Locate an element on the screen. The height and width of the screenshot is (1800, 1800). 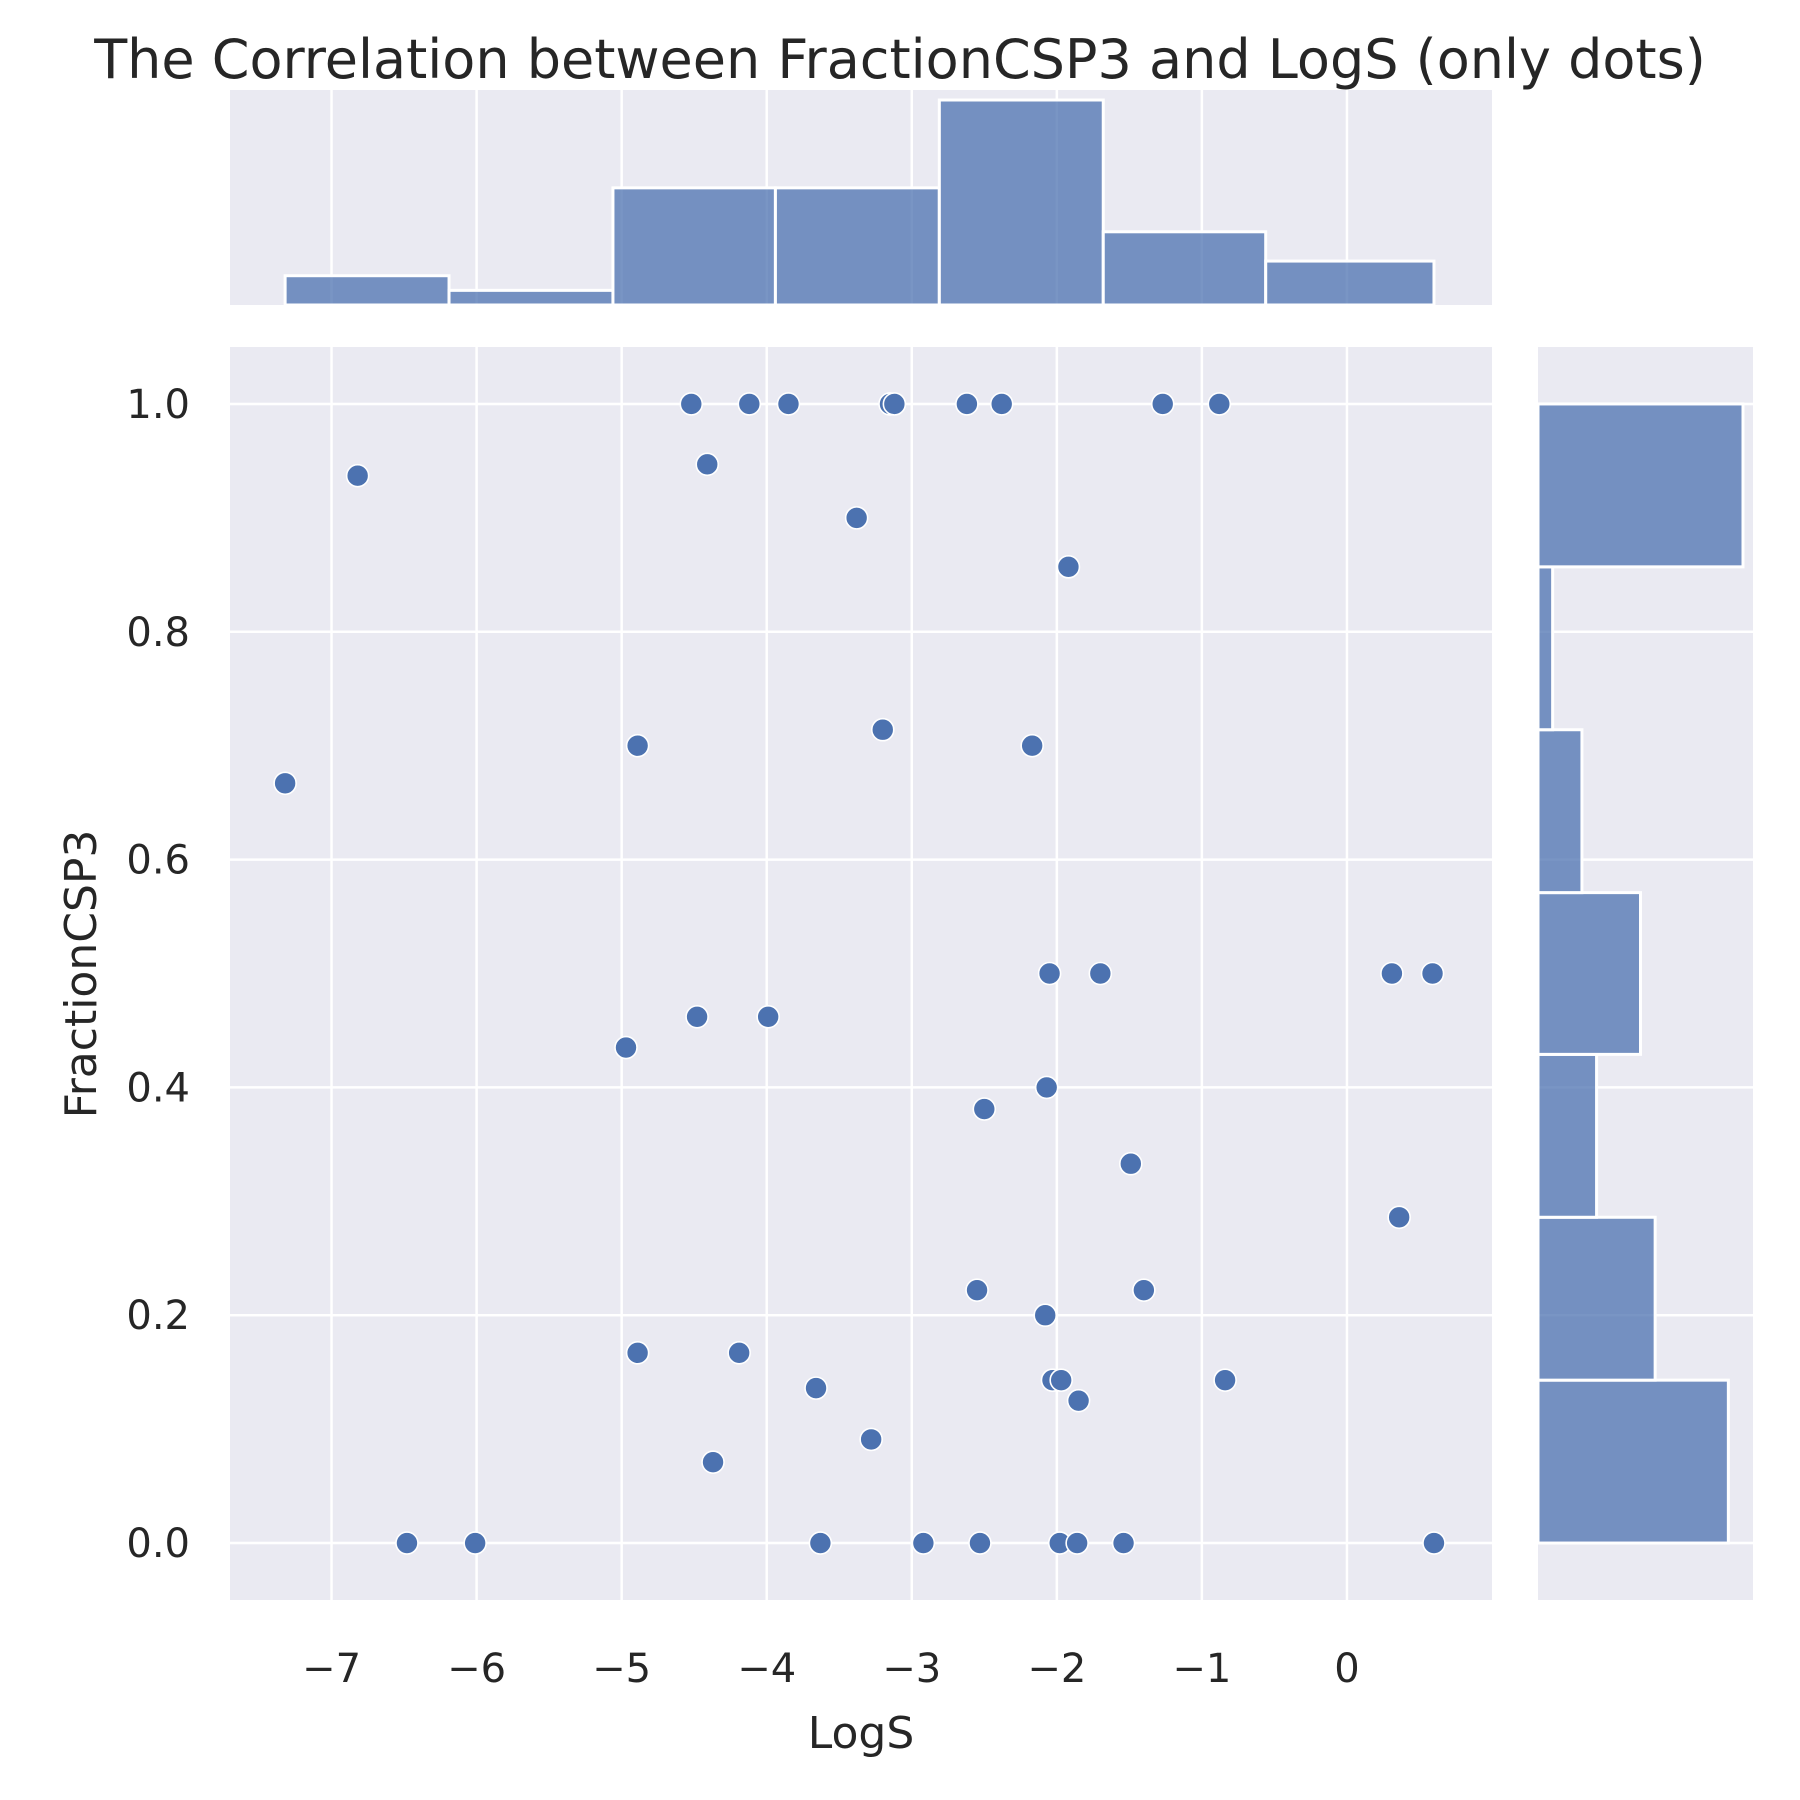
y-axis-label: FractionCSP3 is located at coordinates (81, 974).